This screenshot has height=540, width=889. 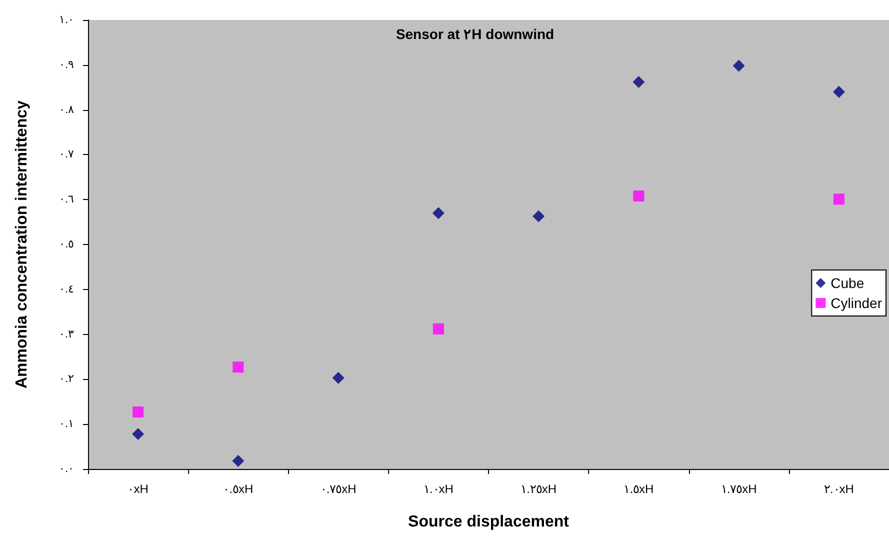 What do you see at coordinates (66, 244) in the screenshot?
I see `y-tick-label: ٠.٥` at bounding box center [66, 244].